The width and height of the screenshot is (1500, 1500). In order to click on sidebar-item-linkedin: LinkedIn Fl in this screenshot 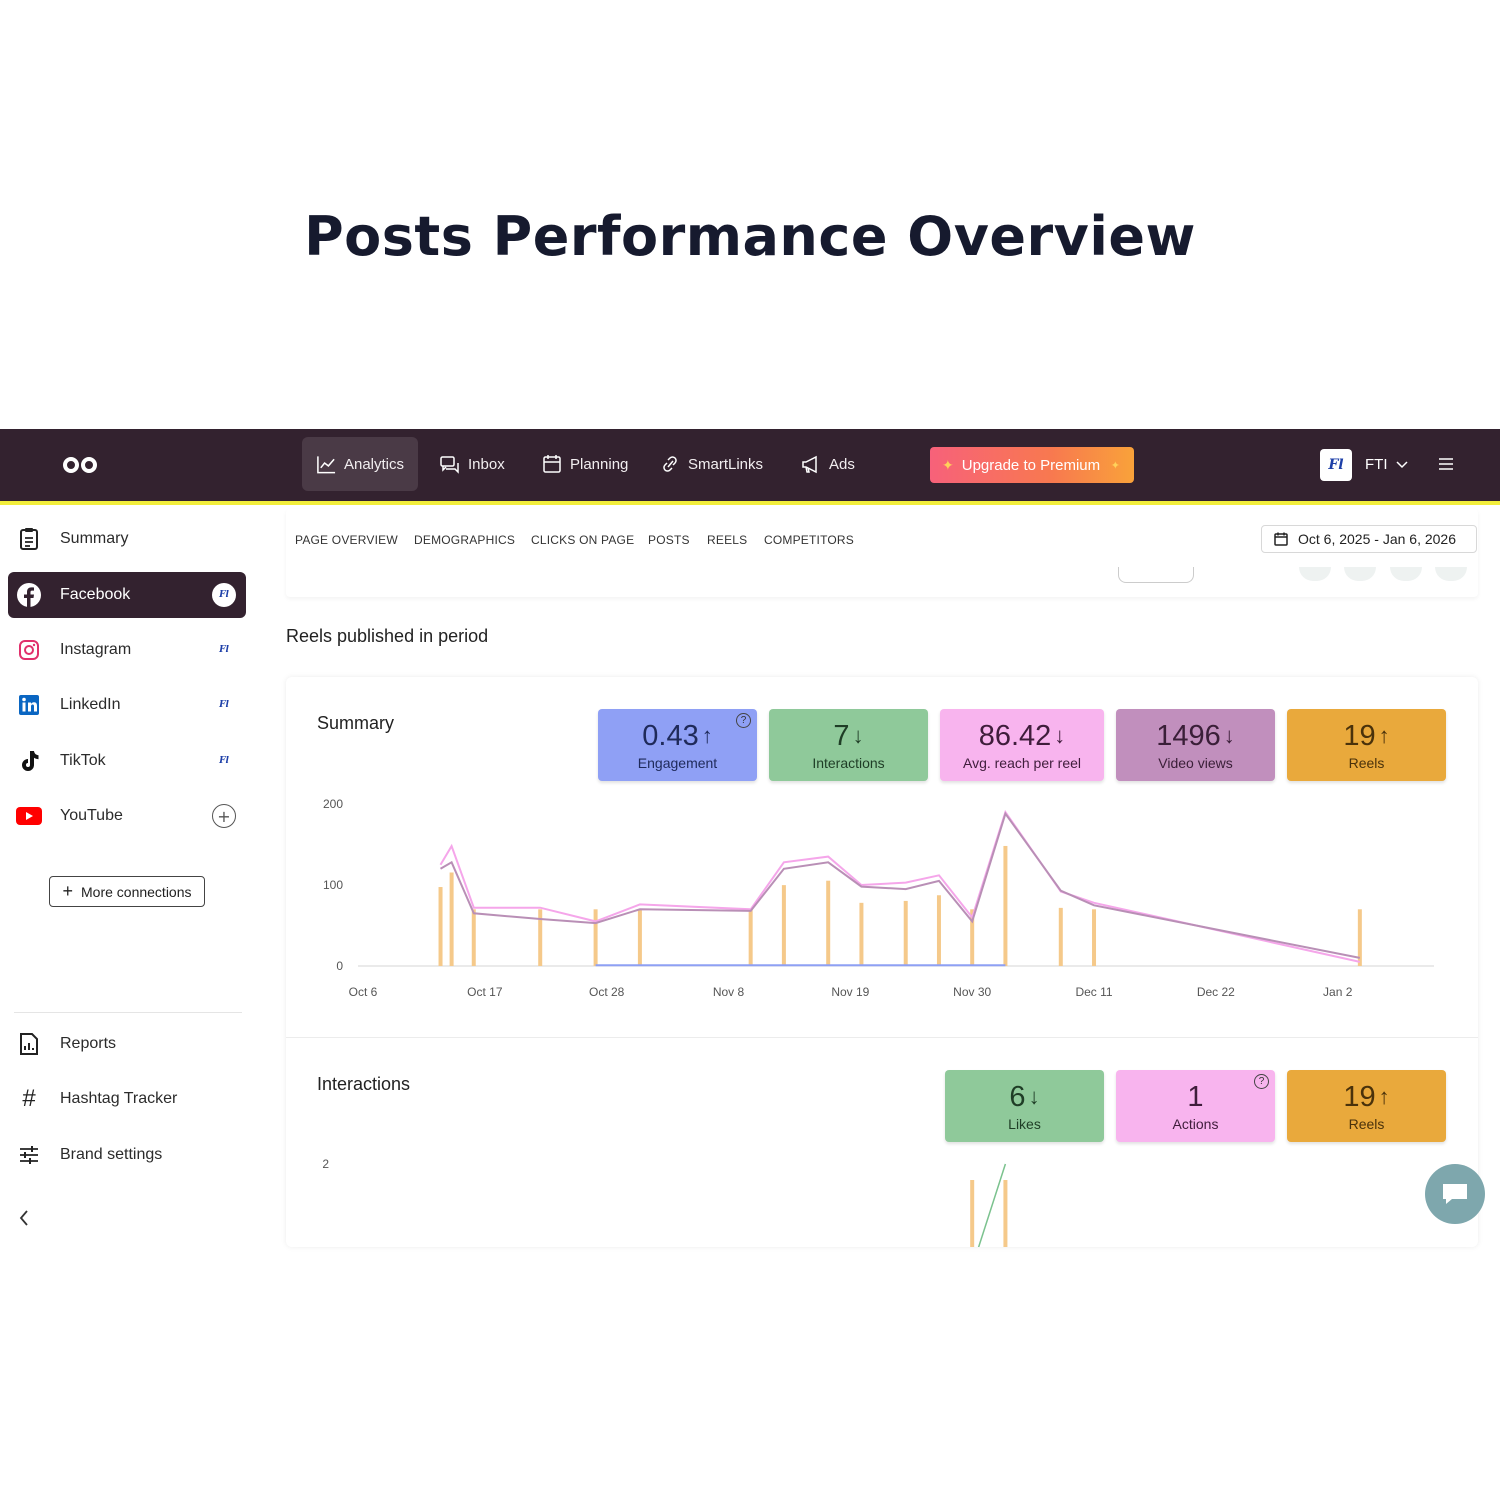, I will do `click(127, 705)`.